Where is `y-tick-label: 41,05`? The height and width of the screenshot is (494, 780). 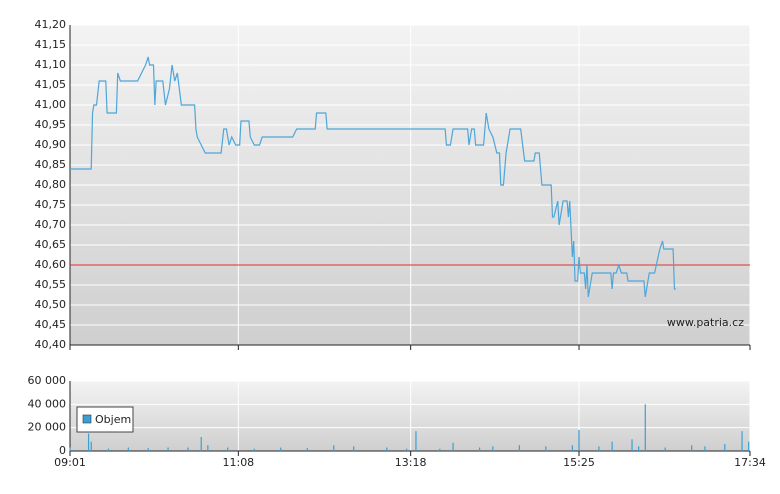 y-tick-label: 41,05 is located at coordinates (51, 84).